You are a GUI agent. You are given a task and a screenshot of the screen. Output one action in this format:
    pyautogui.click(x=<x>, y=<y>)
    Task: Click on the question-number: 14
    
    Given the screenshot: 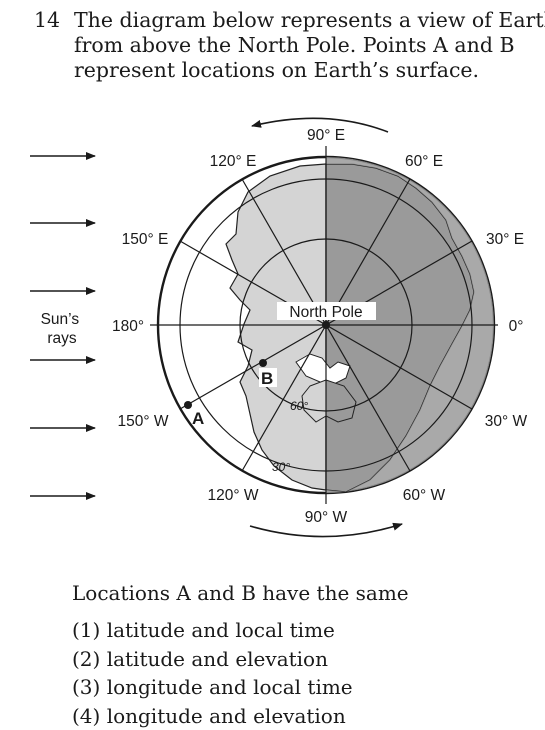 What is the action you would take?
    pyautogui.click(x=47, y=20)
    